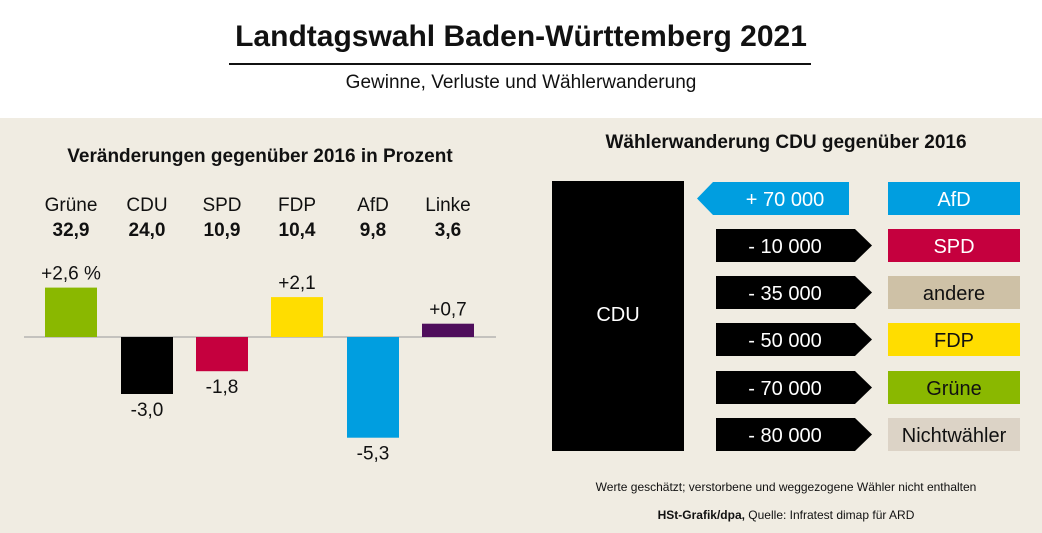 This screenshot has width=1042, height=533. Describe the element at coordinates (147, 365) in the screenshot. I see `bar-cdu` at that location.